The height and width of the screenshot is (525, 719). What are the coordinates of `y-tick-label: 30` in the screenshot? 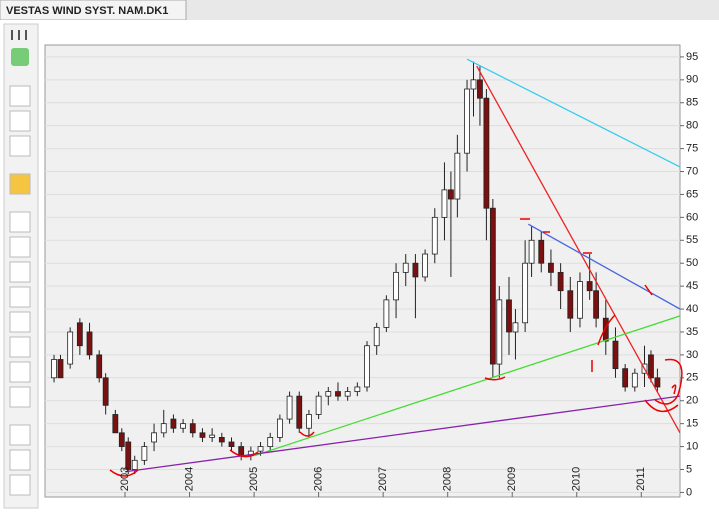 It's located at (692, 355).